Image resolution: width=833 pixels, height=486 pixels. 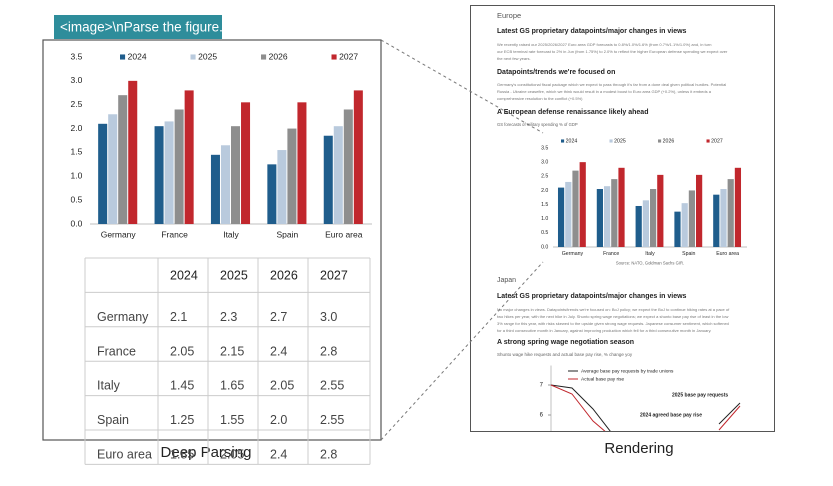 What do you see at coordinates (462, 86) in the screenshot?
I see `connector` at bounding box center [462, 86].